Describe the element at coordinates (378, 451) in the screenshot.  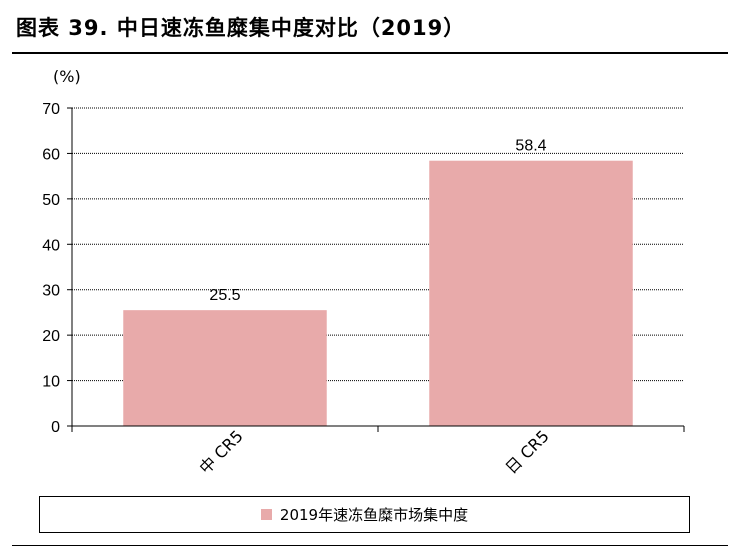
I see `x-axis: 中 CR5 日 CR5` at that location.